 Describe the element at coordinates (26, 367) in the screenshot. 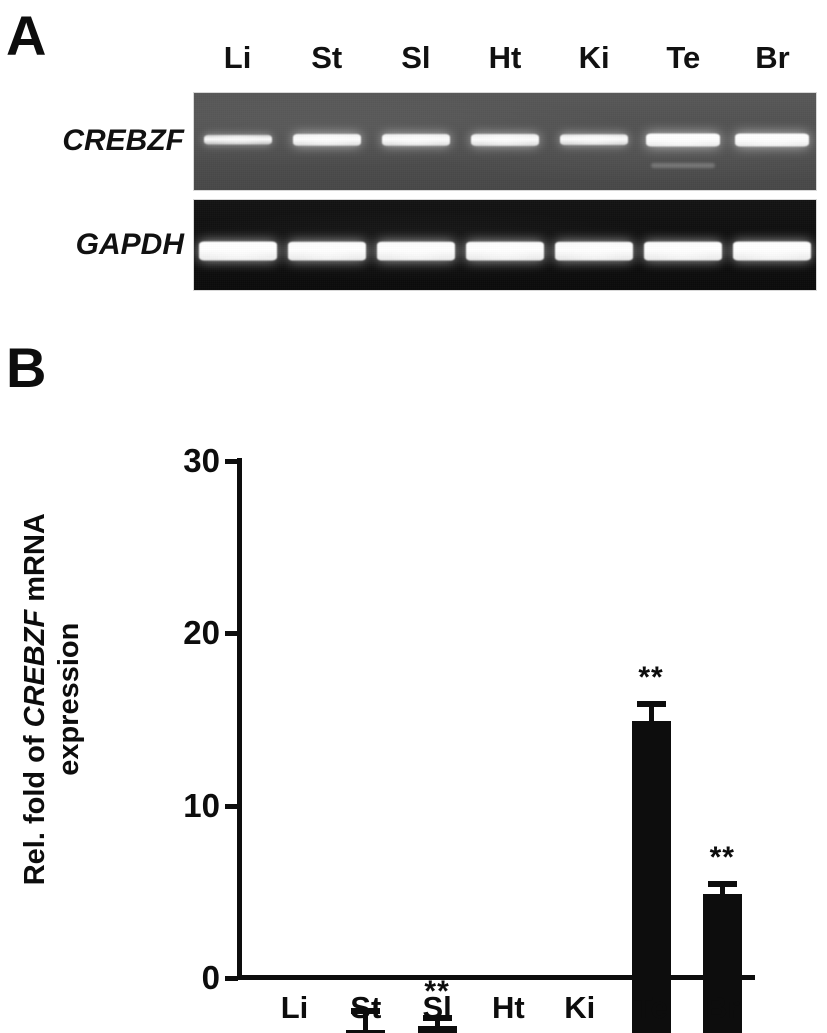

I see `panel-b-letter: B` at that location.